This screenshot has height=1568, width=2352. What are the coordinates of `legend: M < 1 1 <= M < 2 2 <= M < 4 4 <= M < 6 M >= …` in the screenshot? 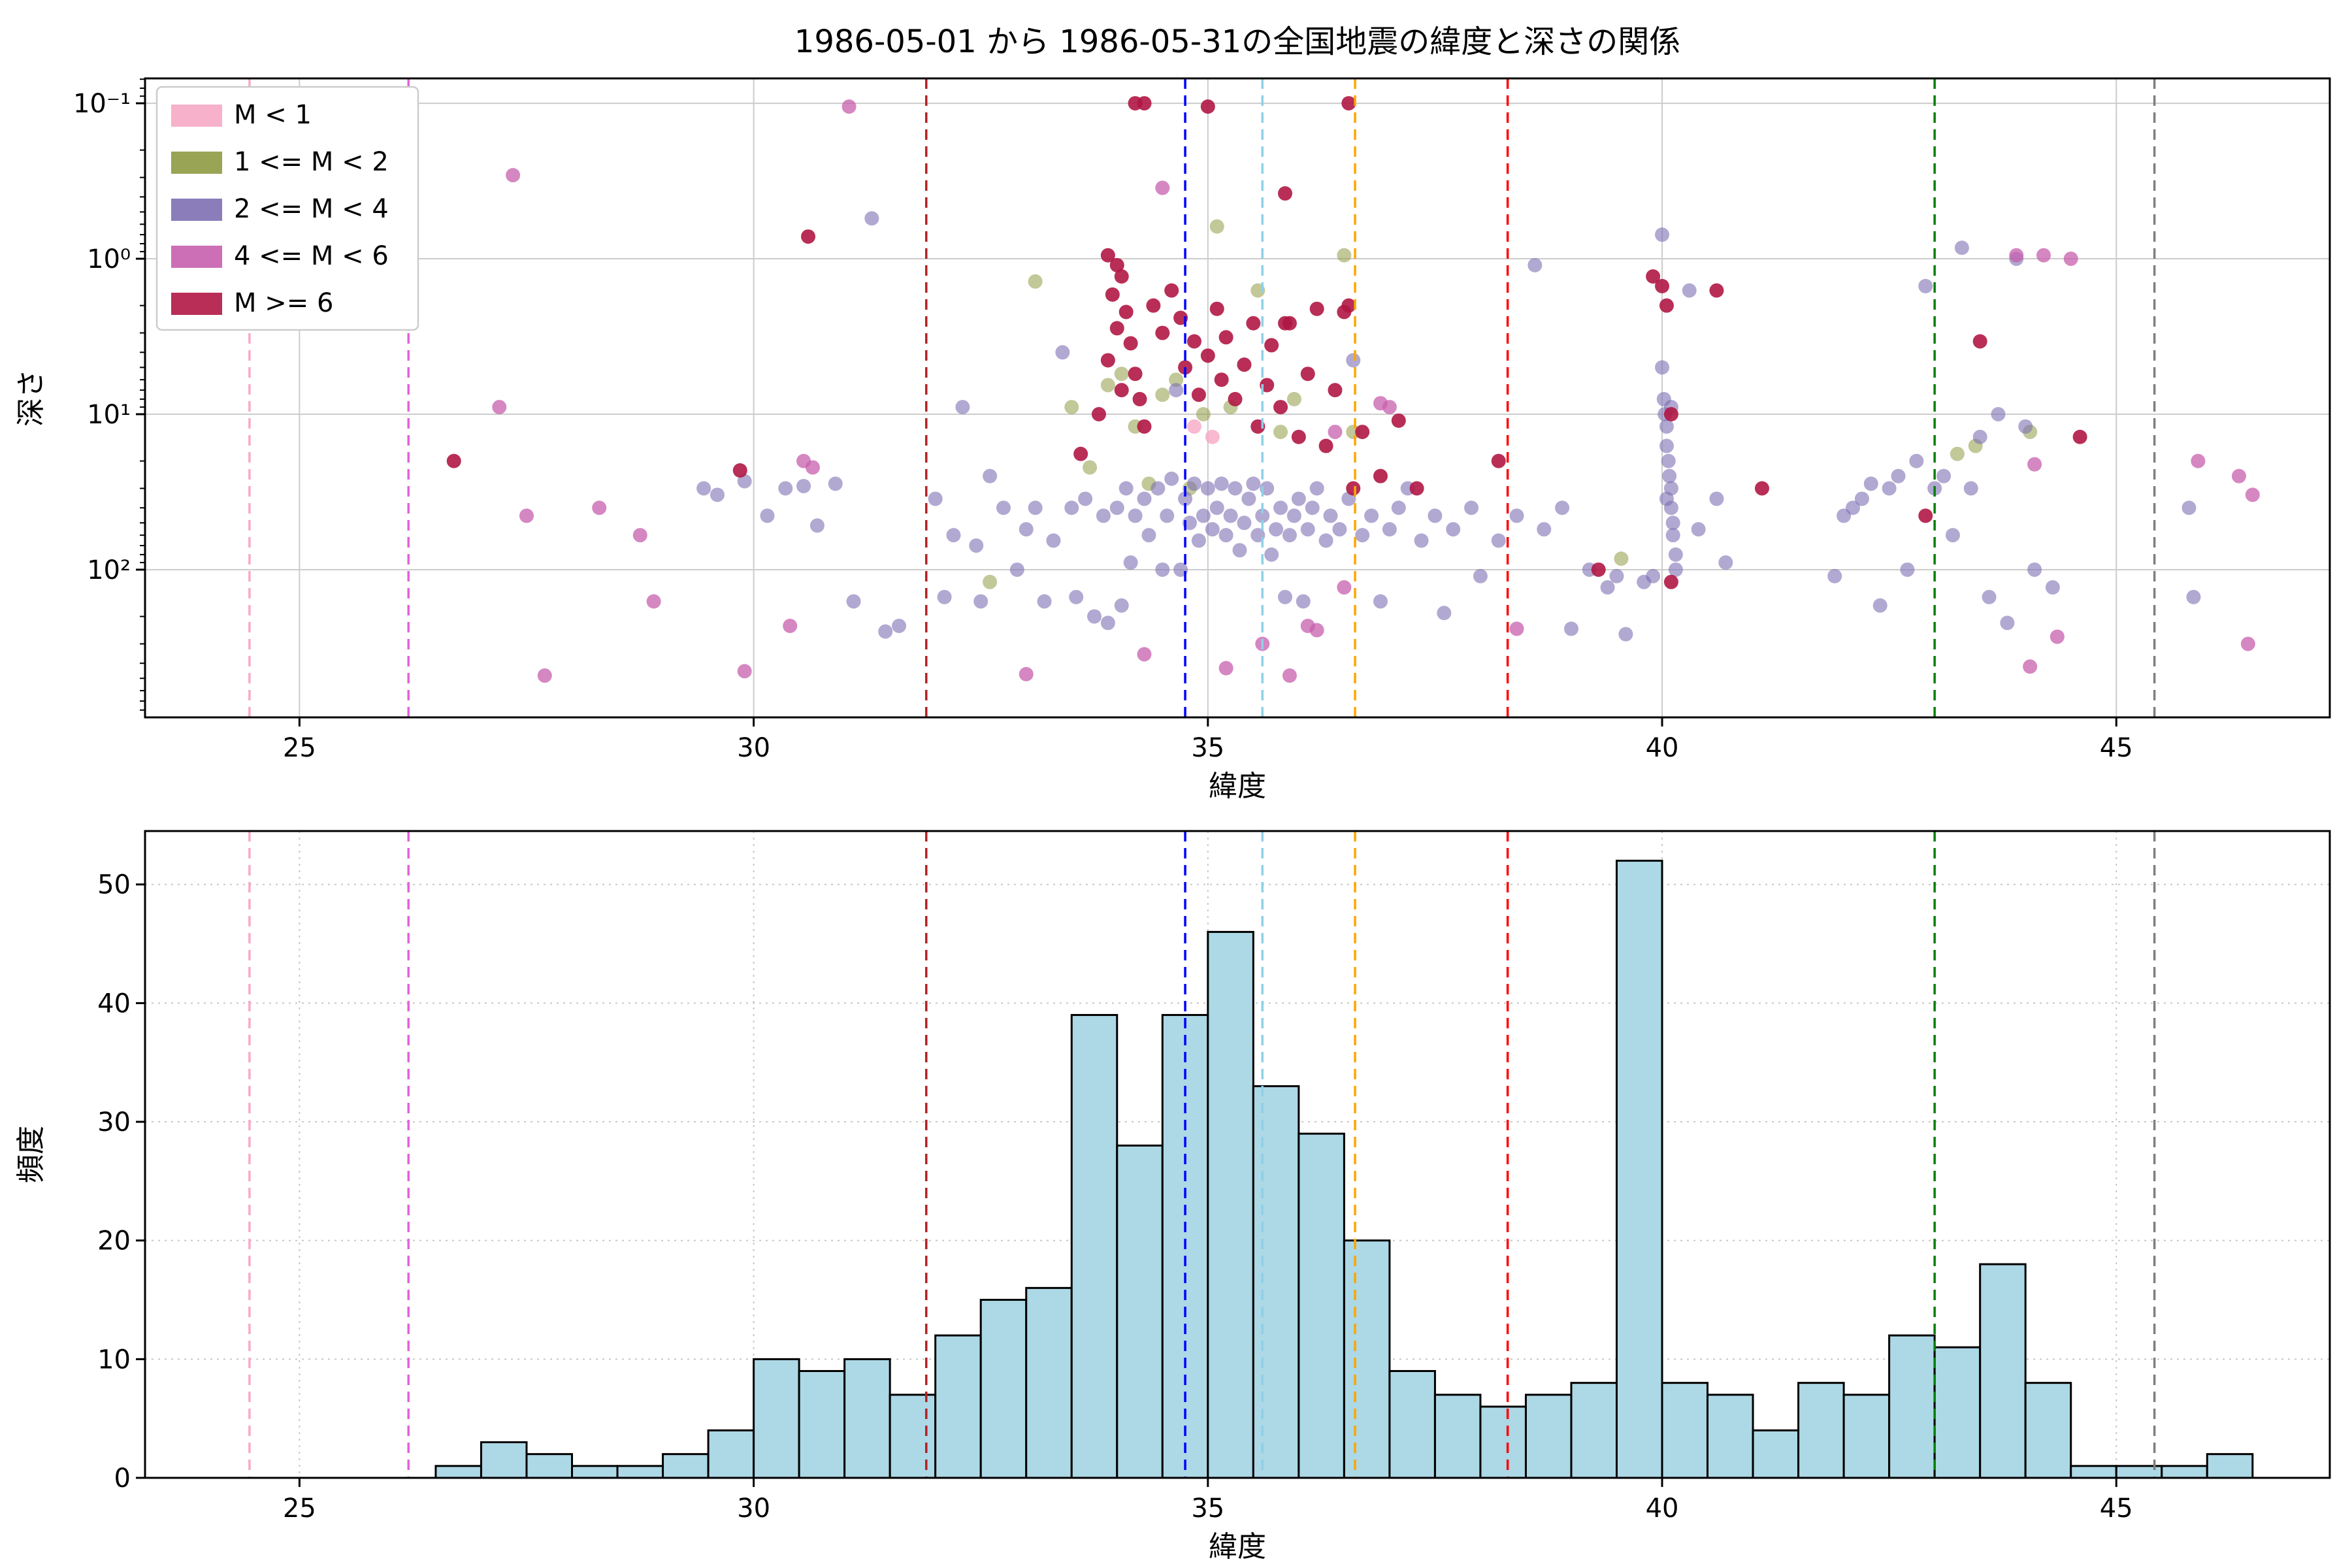 It's located at (287, 208).